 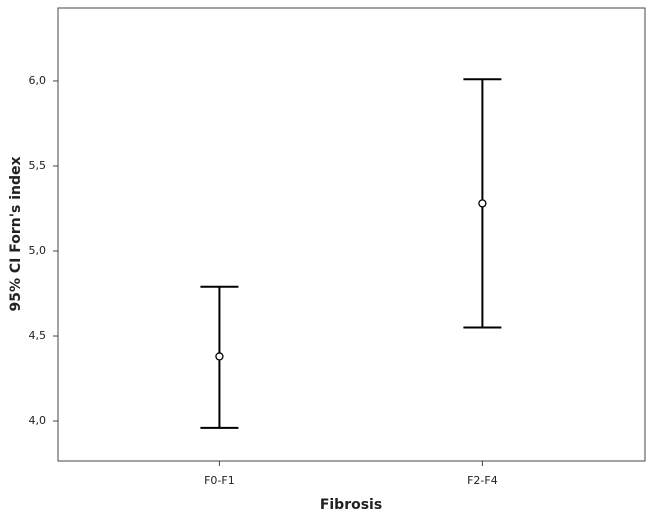 What do you see at coordinates (351, 505) in the screenshot?
I see `x-axis-title: Fibrosis` at bounding box center [351, 505].